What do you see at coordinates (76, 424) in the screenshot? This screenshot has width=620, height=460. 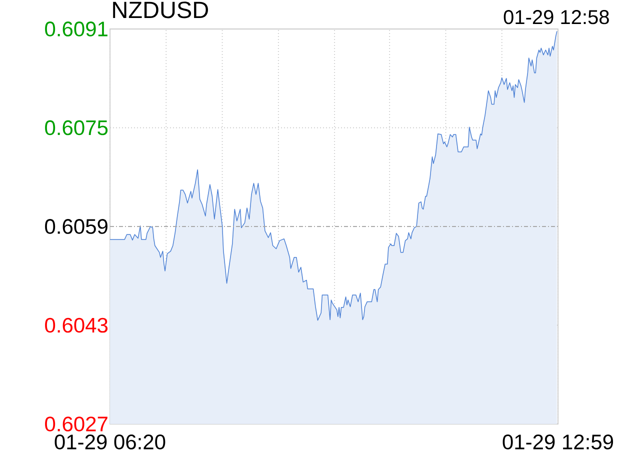 I see `y-tick-label: 0.6027` at bounding box center [76, 424].